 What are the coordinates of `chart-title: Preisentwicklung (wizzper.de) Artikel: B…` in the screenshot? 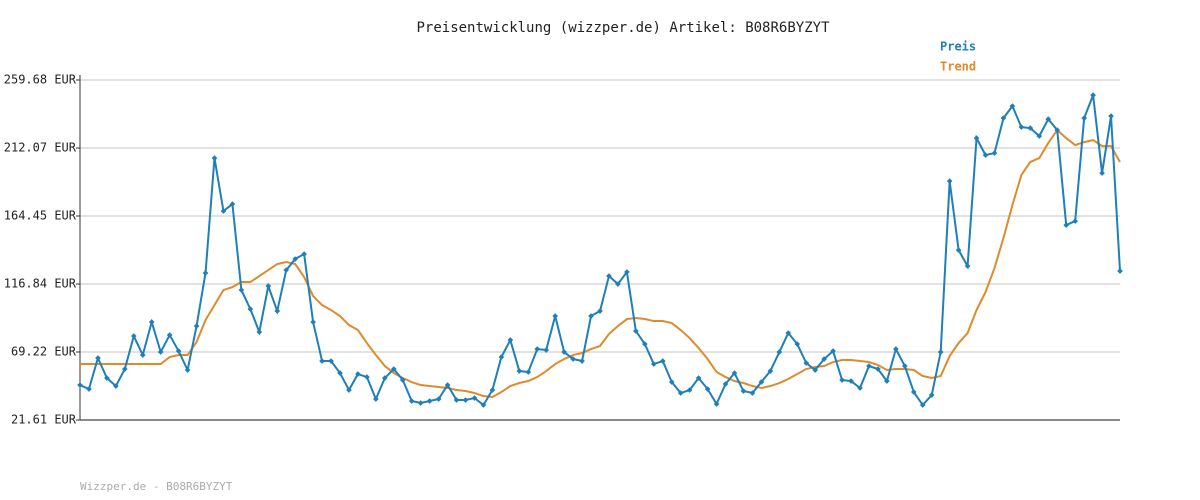 It's located at (623, 28).